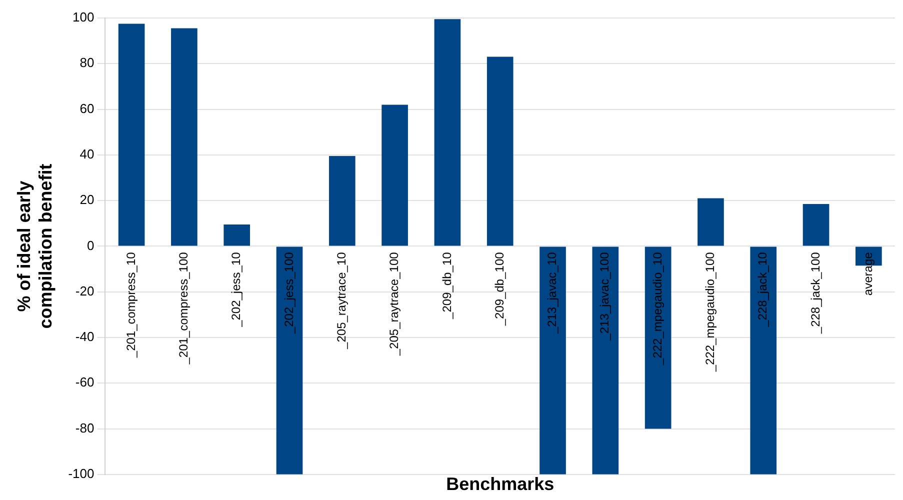  What do you see at coordinates (87, 200) in the screenshot?
I see `y-tick-label: 20` at bounding box center [87, 200].